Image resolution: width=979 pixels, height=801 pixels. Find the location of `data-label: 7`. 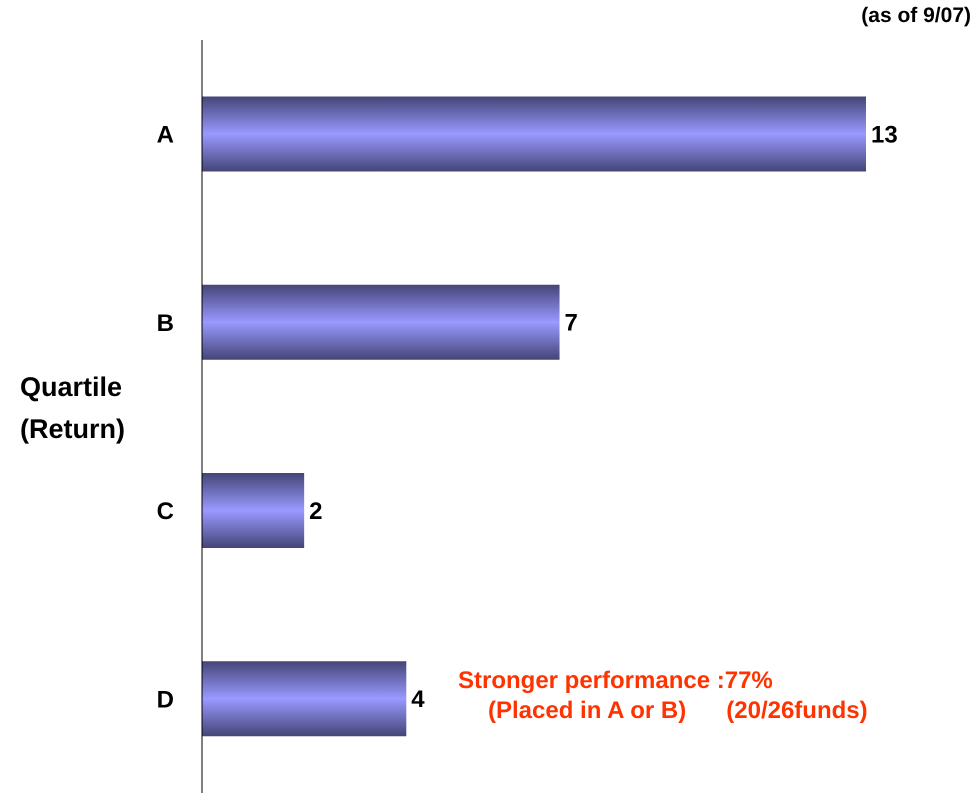

data-label: 7 is located at coordinates (571, 323).